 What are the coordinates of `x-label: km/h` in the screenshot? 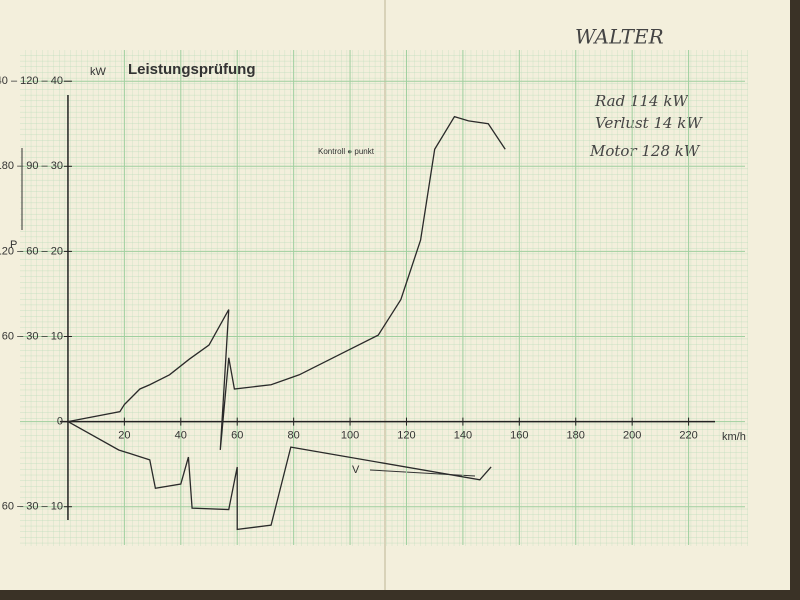 It's located at (734, 437).